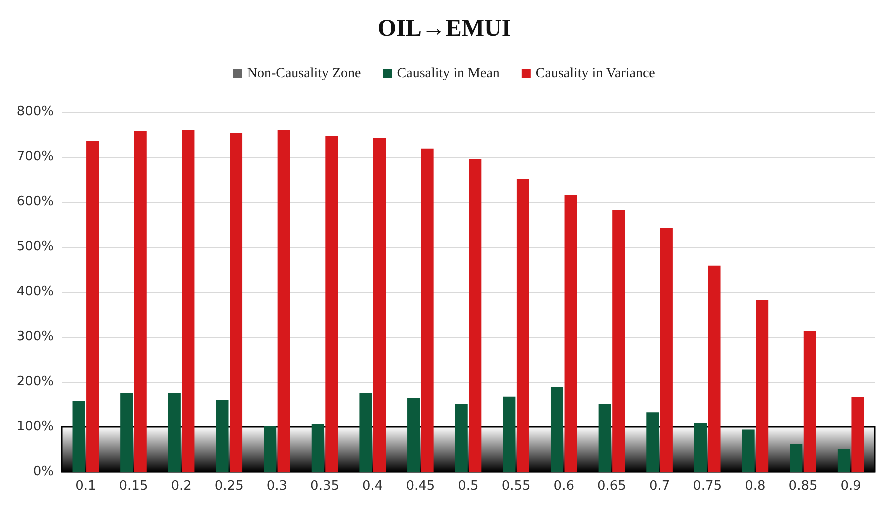 This screenshot has height=506, width=889. Describe the element at coordinates (448, 74) in the screenshot. I see `legend-label: Causality in Mean` at that location.